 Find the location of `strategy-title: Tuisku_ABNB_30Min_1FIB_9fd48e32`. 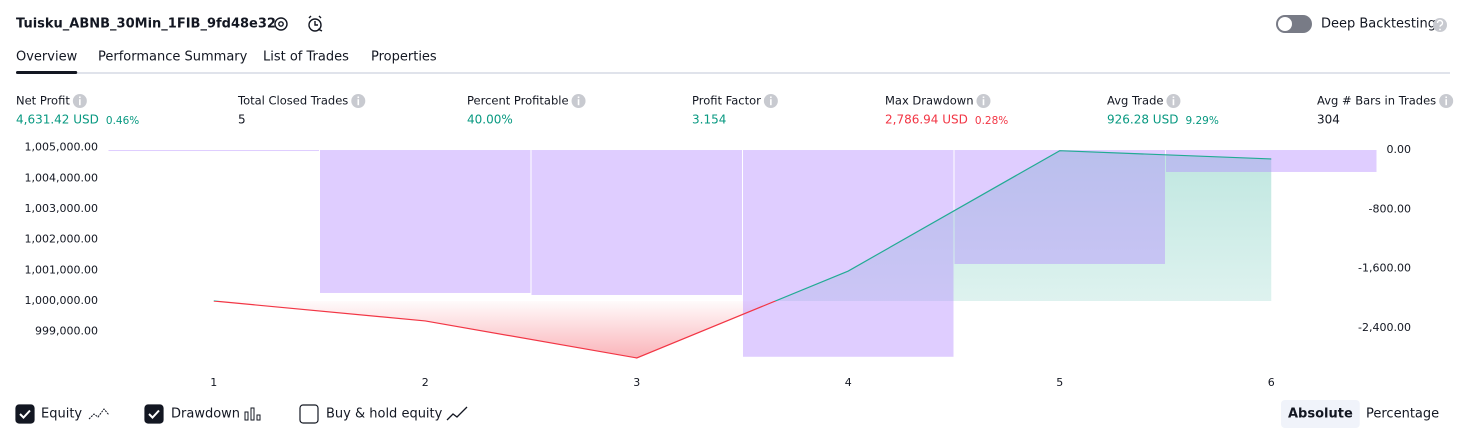

strategy-title: Tuisku_ABNB_30Min_1FIB_9fd48e32 is located at coordinates (146, 24).